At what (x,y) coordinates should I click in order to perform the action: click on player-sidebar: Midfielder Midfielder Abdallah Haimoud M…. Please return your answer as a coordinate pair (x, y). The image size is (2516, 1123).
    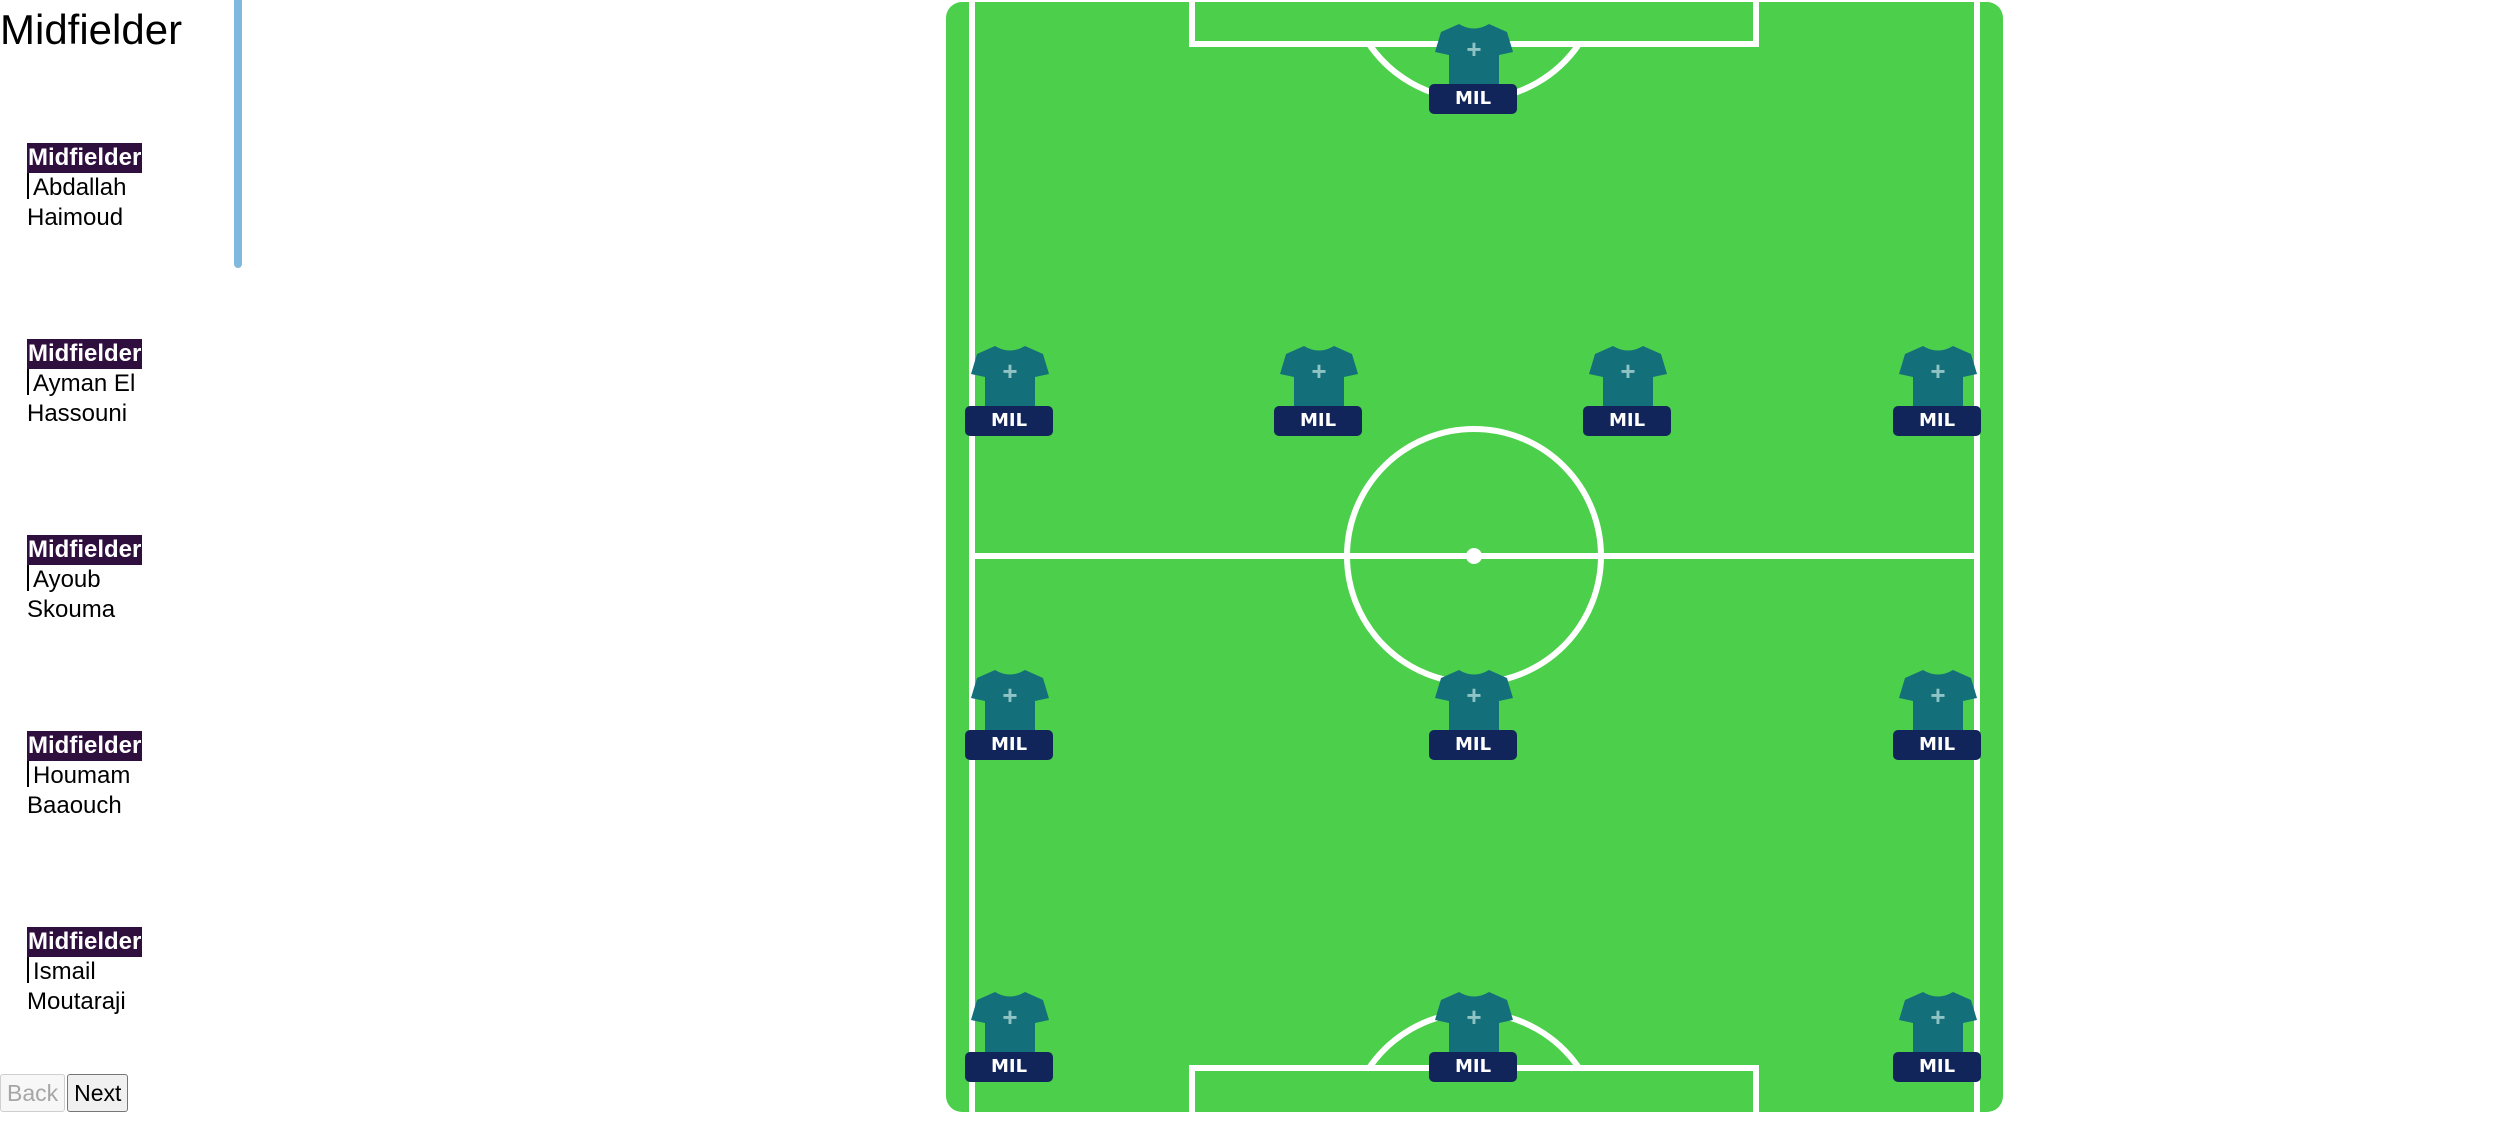
    Looking at the image, I should click on (125, 557).